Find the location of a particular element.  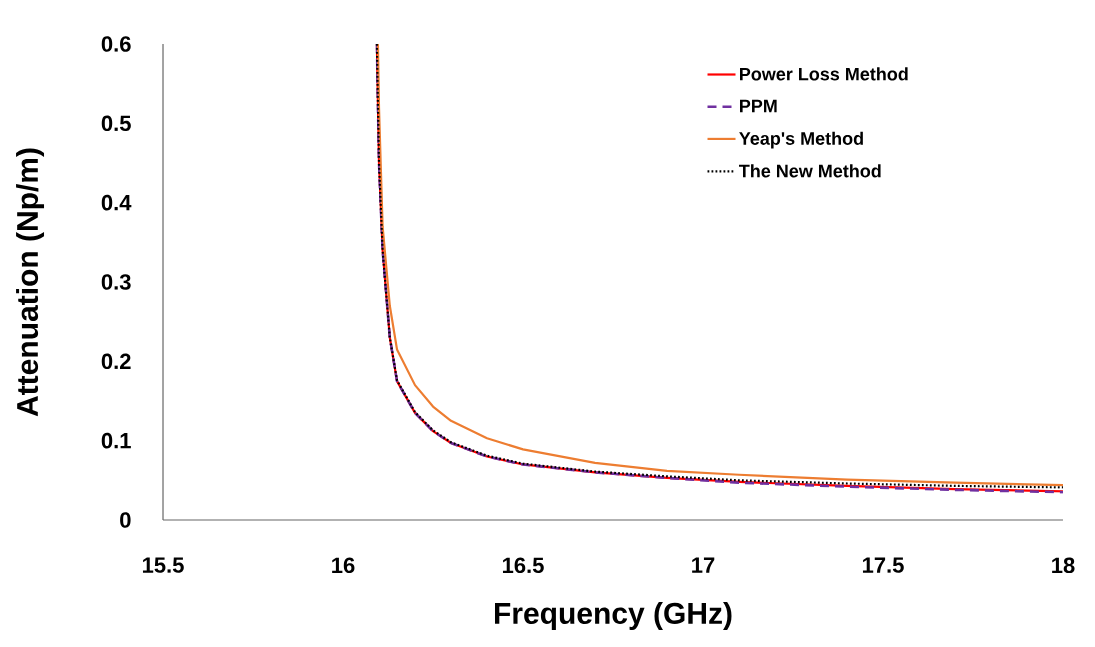

x-tick-label: 17 is located at coordinates (703, 565).